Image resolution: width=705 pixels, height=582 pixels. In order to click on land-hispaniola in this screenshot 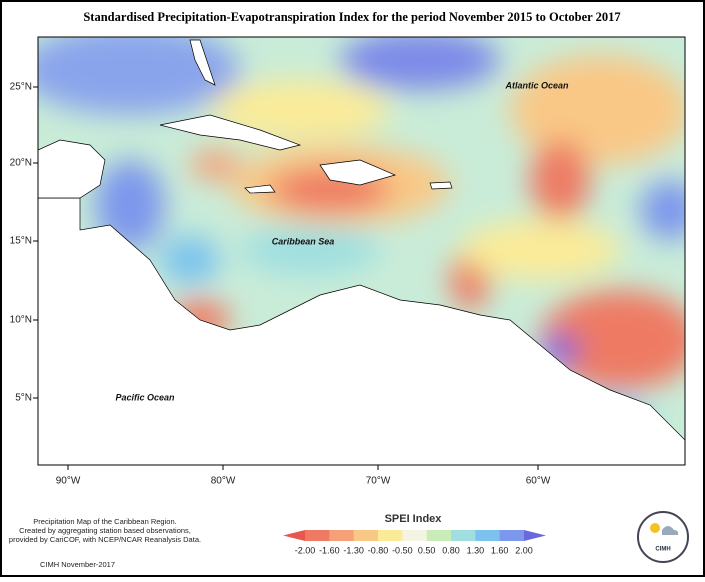, I will do `click(358, 172)`.